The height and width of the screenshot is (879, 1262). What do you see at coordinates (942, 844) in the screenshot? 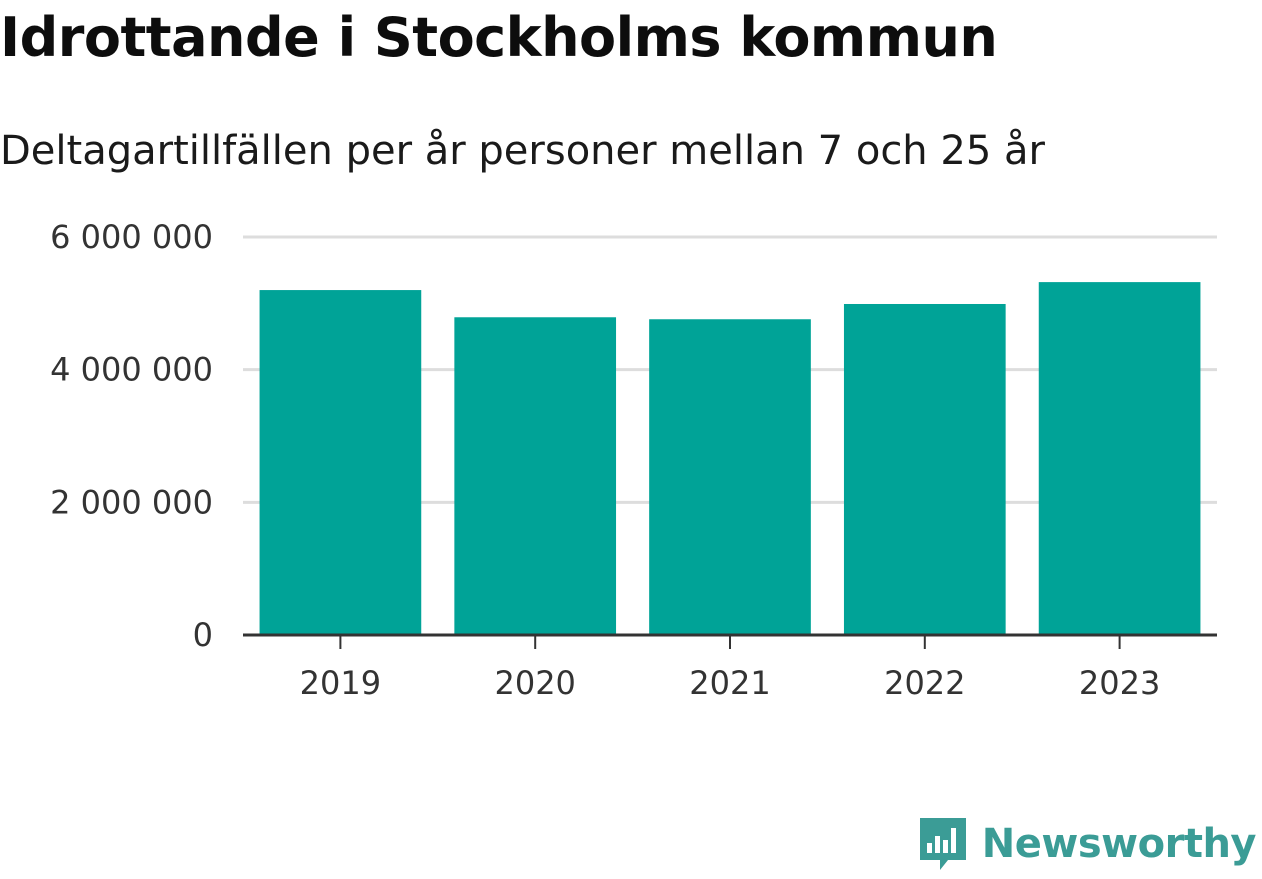
I see `bar-chart-speech-bubble-icon` at bounding box center [942, 844].